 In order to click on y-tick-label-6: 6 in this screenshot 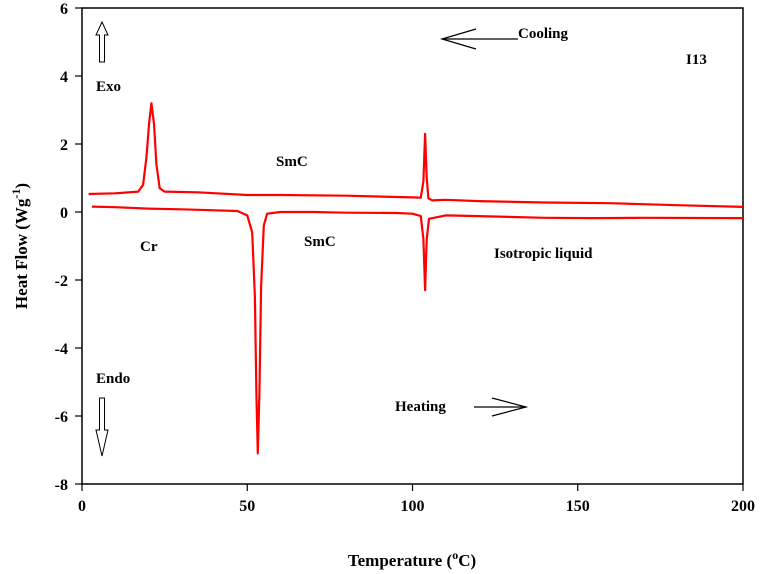, I will do `click(64, 9)`.